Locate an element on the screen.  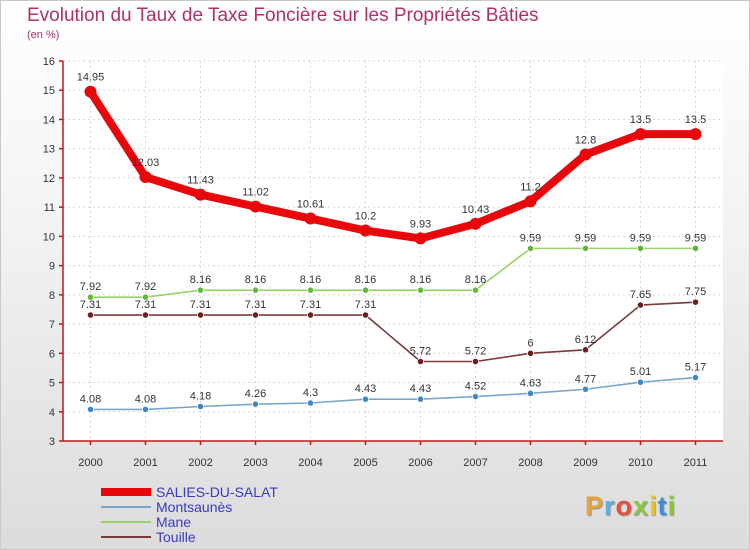
y-tick-label: 6 is located at coordinates (52, 354).